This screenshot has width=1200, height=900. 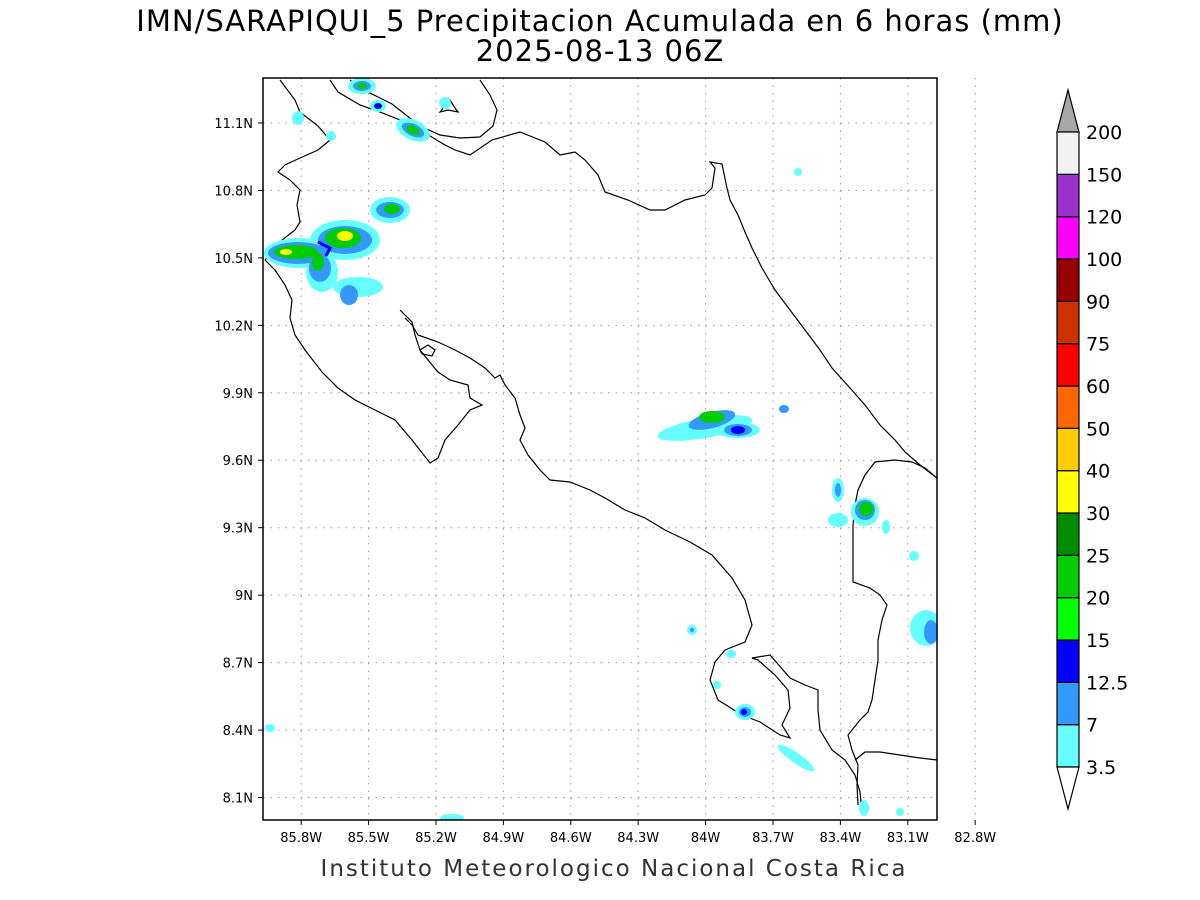 What do you see at coordinates (1092, 449) in the screenshot?
I see `colorbar: 3.5 7 12.5 15 20 25 30 40 50 60 75 90 100 120 150 200` at bounding box center [1092, 449].